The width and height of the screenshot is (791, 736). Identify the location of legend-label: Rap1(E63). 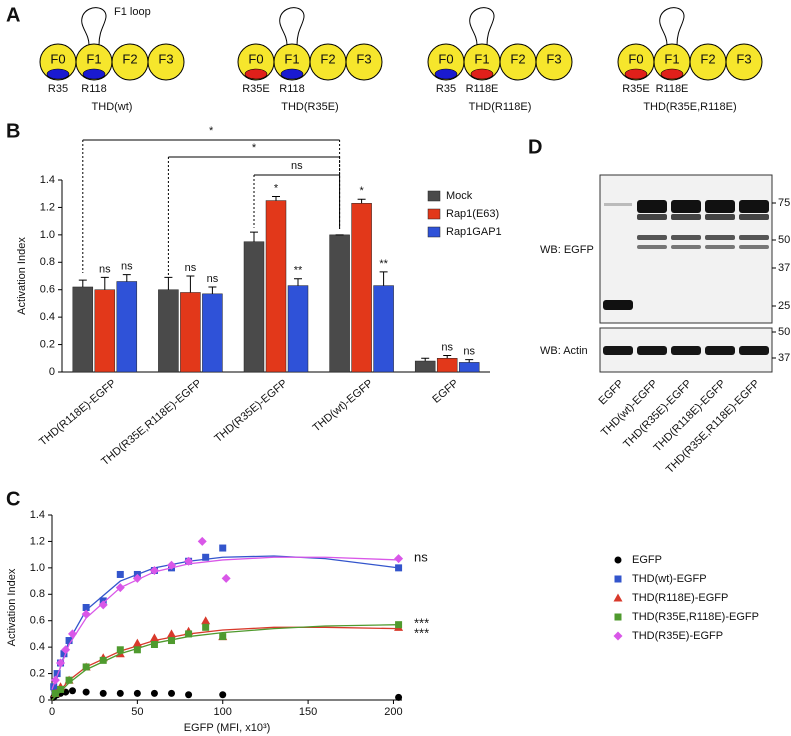
(472, 214).